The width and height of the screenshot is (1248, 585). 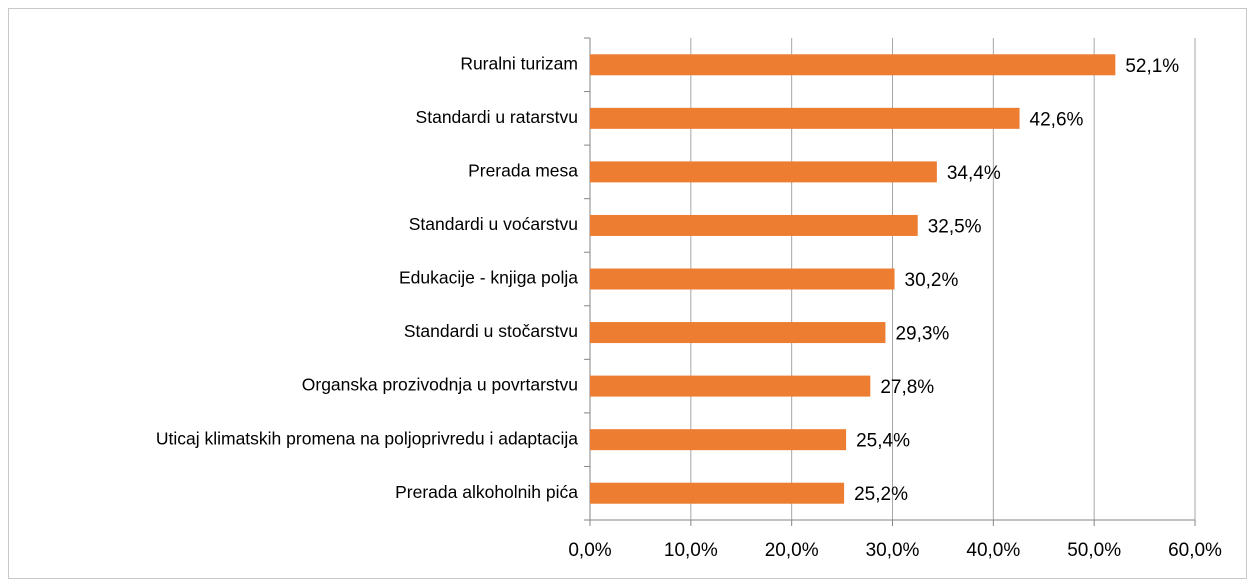 I want to click on data-label: 32,5%, so click(x=955, y=226).